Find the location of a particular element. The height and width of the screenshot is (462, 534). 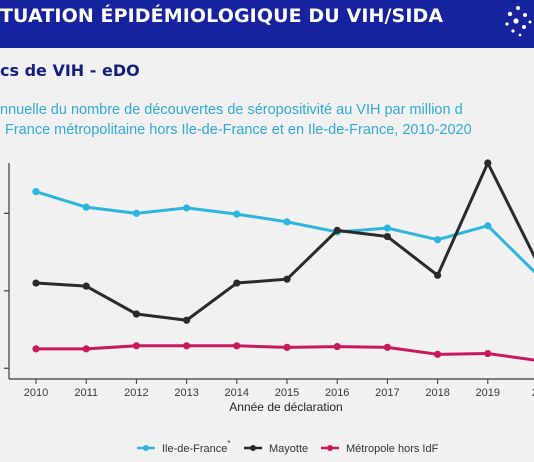

x-tick-label: 2010 is located at coordinates (36, 393).